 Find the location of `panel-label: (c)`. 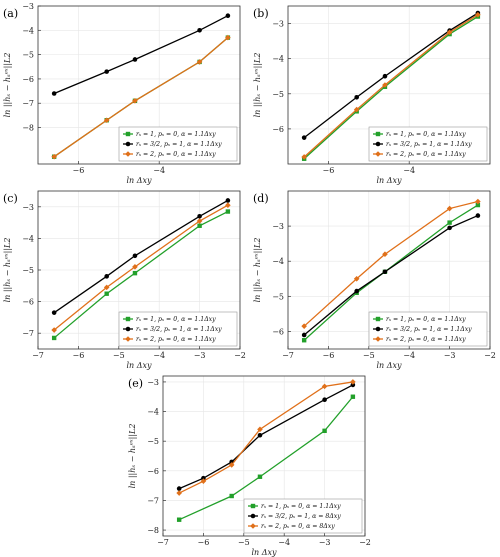

panel-label: (c) is located at coordinates (10, 198).